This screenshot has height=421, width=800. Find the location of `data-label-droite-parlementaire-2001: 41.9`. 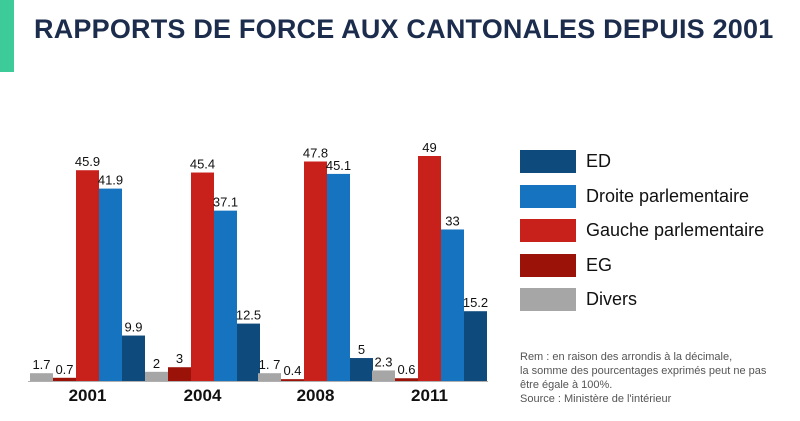

data-label-droite-parlementaire-2001: 41.9 is located at coordinates (110, 180).